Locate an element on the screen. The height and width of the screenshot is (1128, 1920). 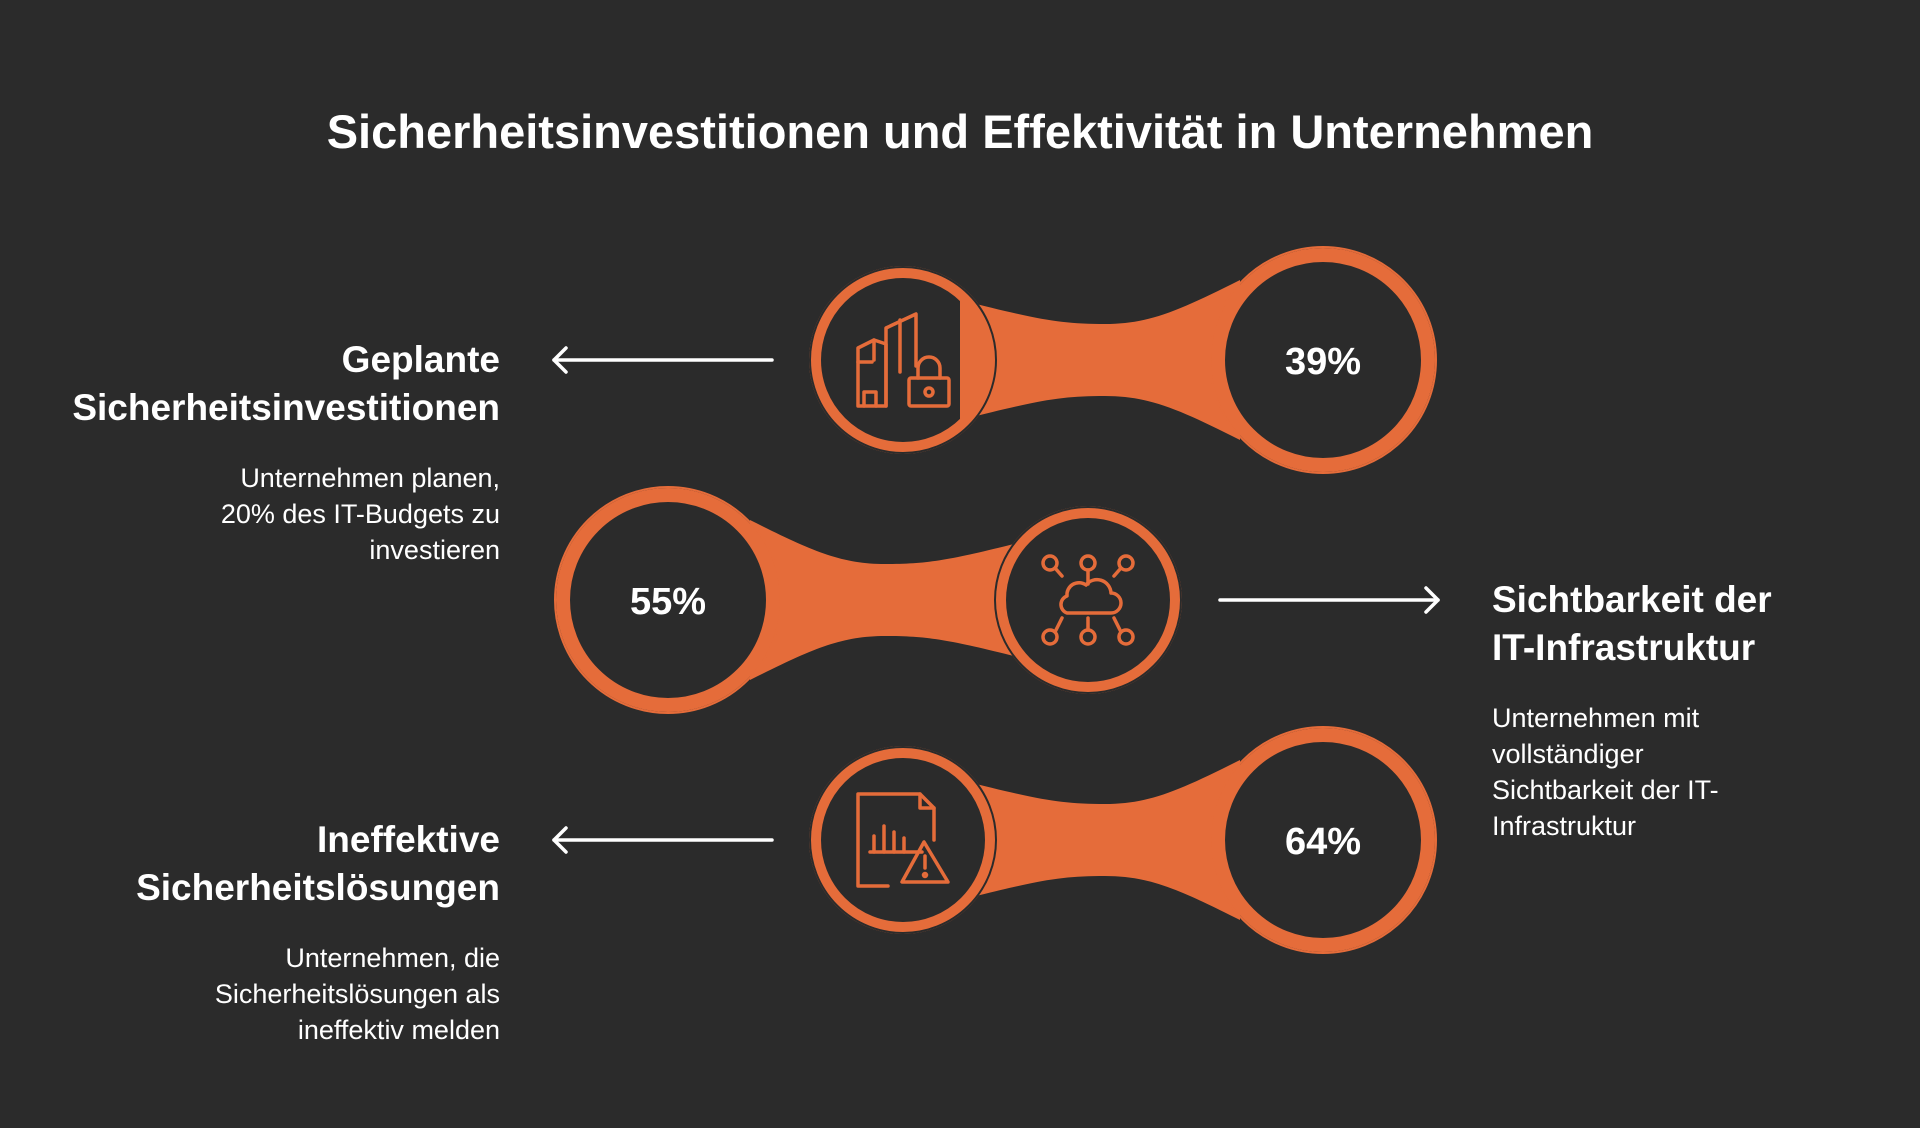
description-line: 20% des IT-Budgets zu is located at coordinates (360, 514).